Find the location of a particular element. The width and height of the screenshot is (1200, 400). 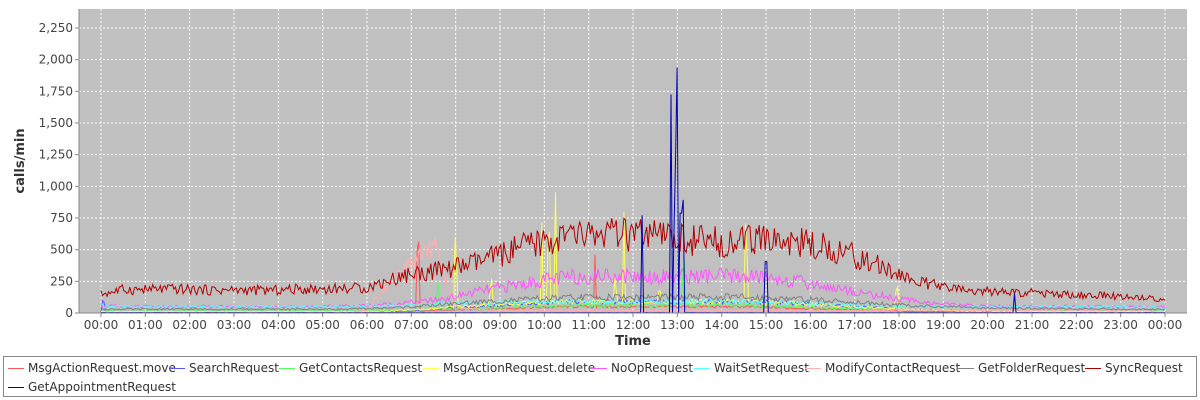

y-tick-label: 2,250 is located at coordinates (56, 28).